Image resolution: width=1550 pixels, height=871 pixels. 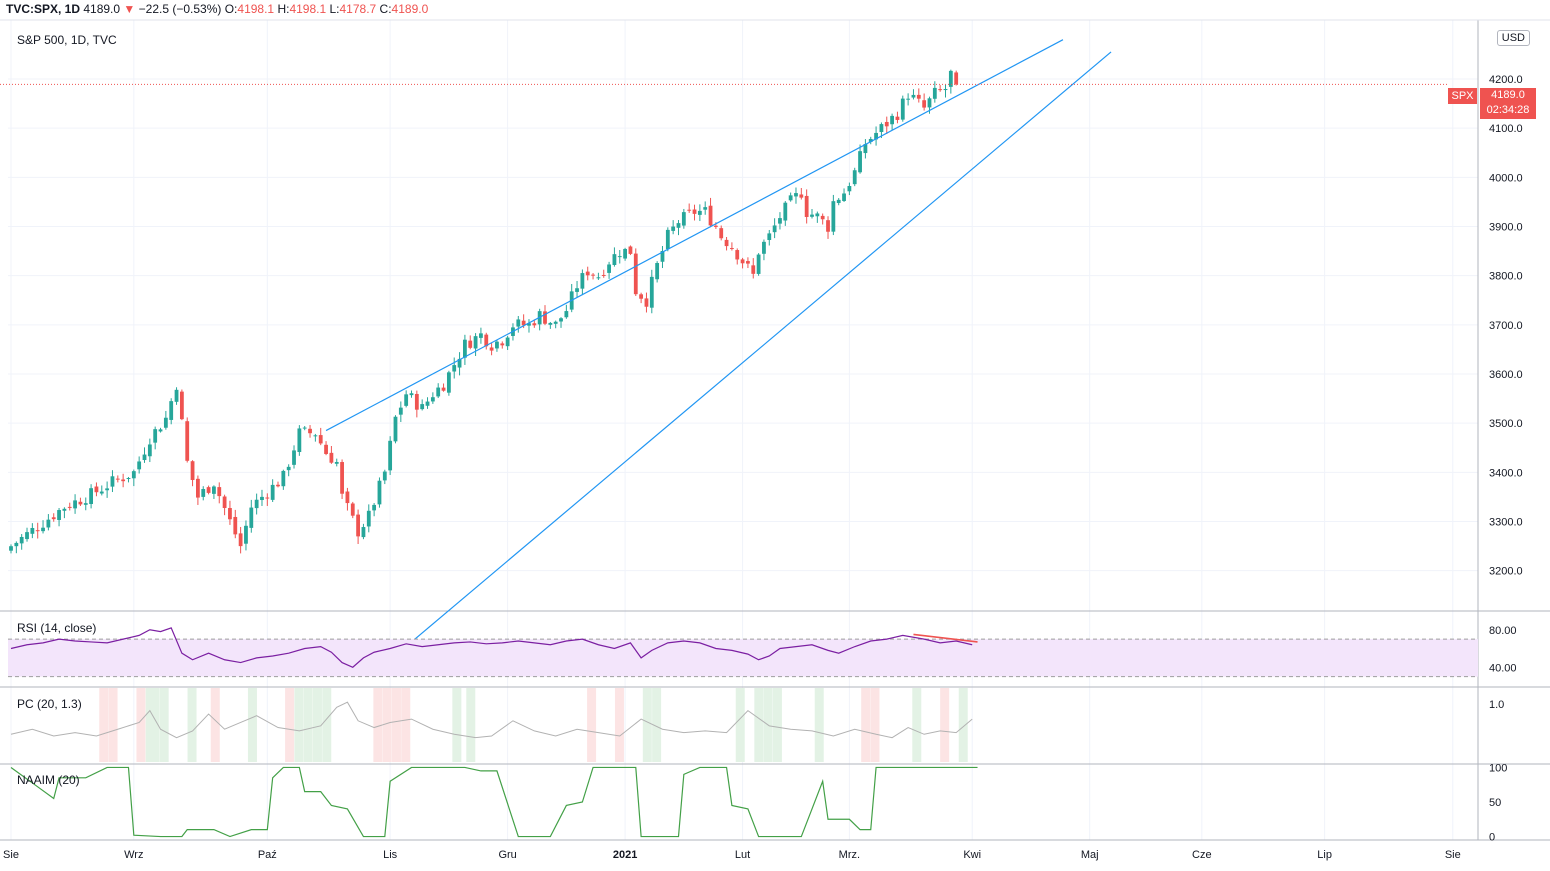 What do you see at coordinates (1324, 855) in the screenshot?
I see `time-axis-label: Lip` at bounding box center [1324, 855].